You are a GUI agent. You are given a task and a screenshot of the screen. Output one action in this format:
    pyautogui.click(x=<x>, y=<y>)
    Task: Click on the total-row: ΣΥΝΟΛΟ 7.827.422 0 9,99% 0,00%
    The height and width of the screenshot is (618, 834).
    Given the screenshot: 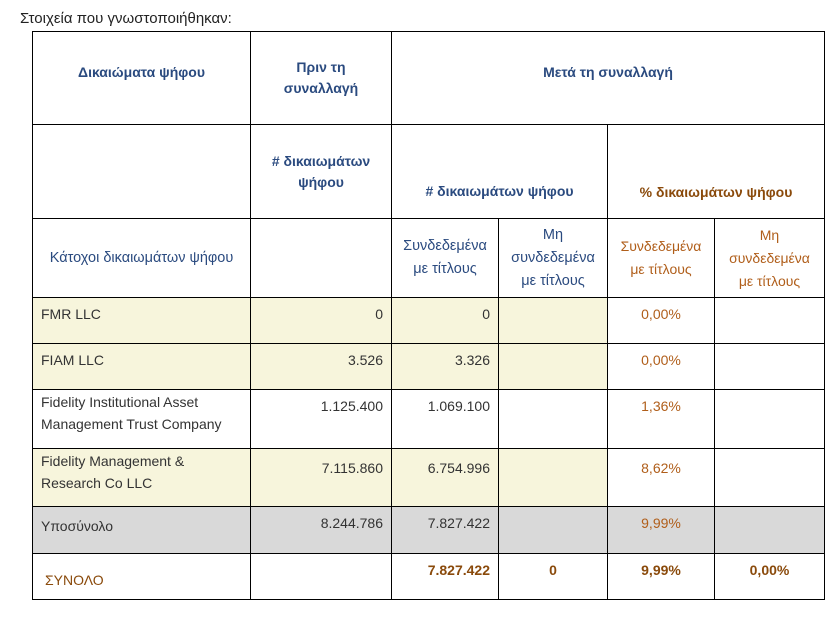 What is the action you would take?
    pyautogui.click(x=428, y=576)
    